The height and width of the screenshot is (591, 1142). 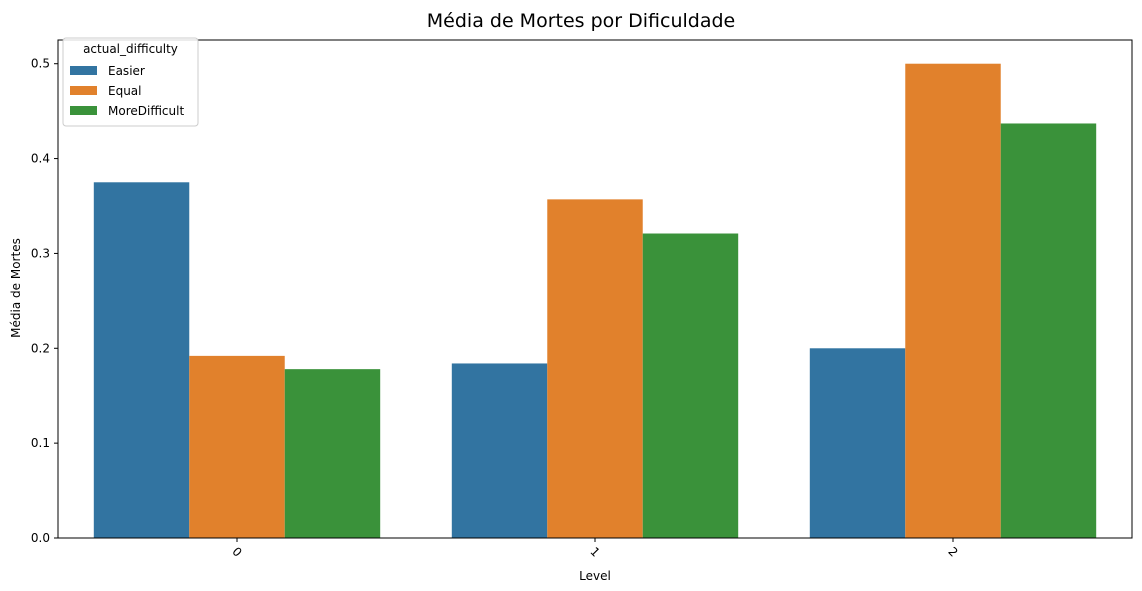 What do you see at coordinates (40, 538) in the screenshot?
I see `y-tick-label: 0.0` at bounding box center [40, 538].